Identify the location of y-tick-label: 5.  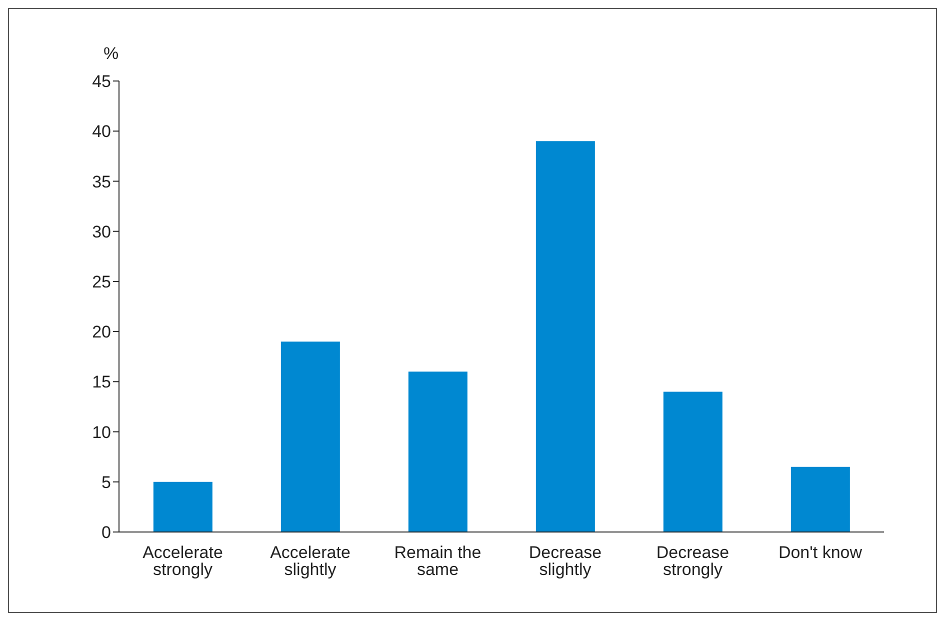
(106, 482).